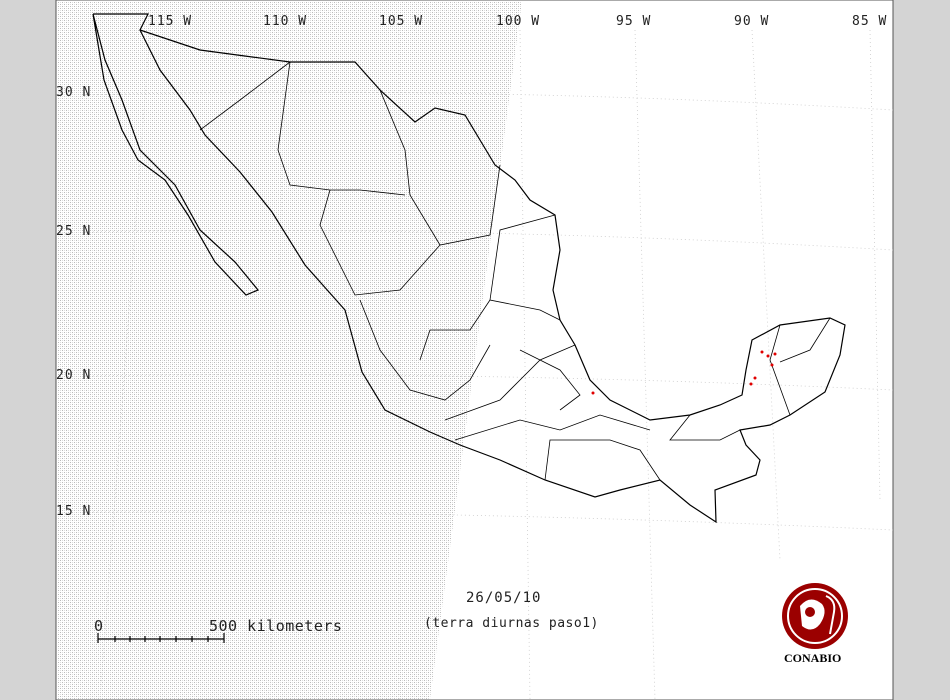 The height and width of the screenshot is (700, 950). What do you see at coordinates (752, 21) in the screenshot?
I see `lon-label-90w: 90 W` at bounding box center [752, 21].